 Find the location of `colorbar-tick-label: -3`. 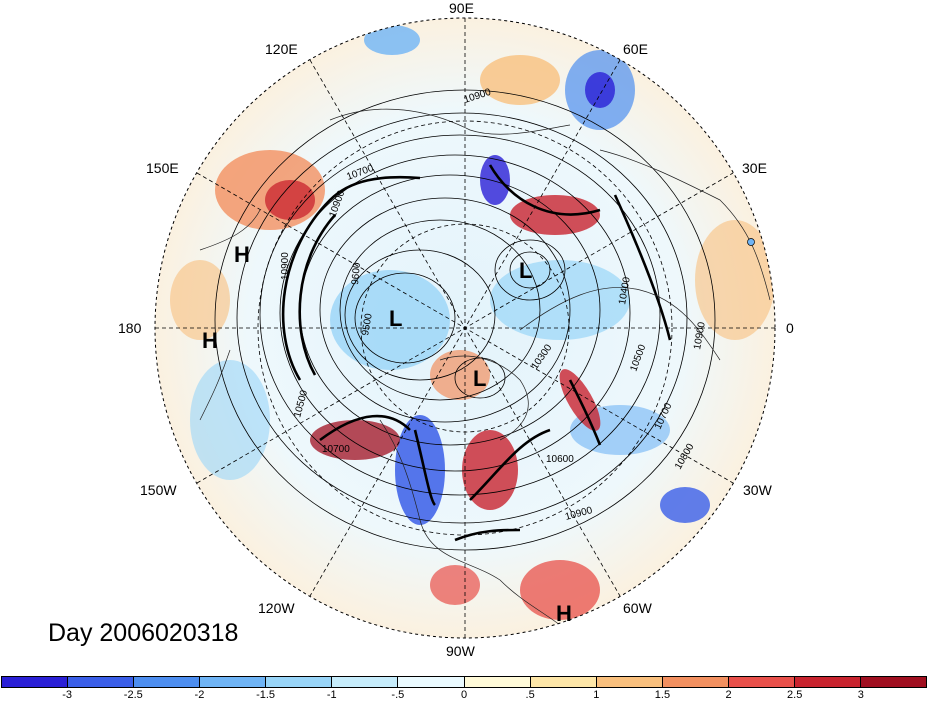

colorbar-tick-label: -3 is located at coordinates (67, 695).